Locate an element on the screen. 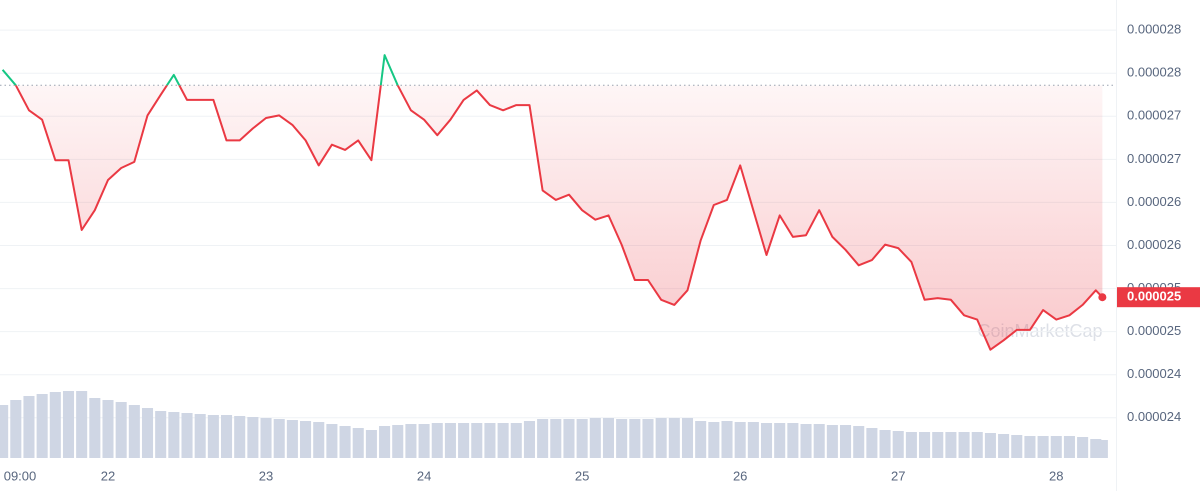  x-tick-label: 25 is located at coordinates (582, 475).